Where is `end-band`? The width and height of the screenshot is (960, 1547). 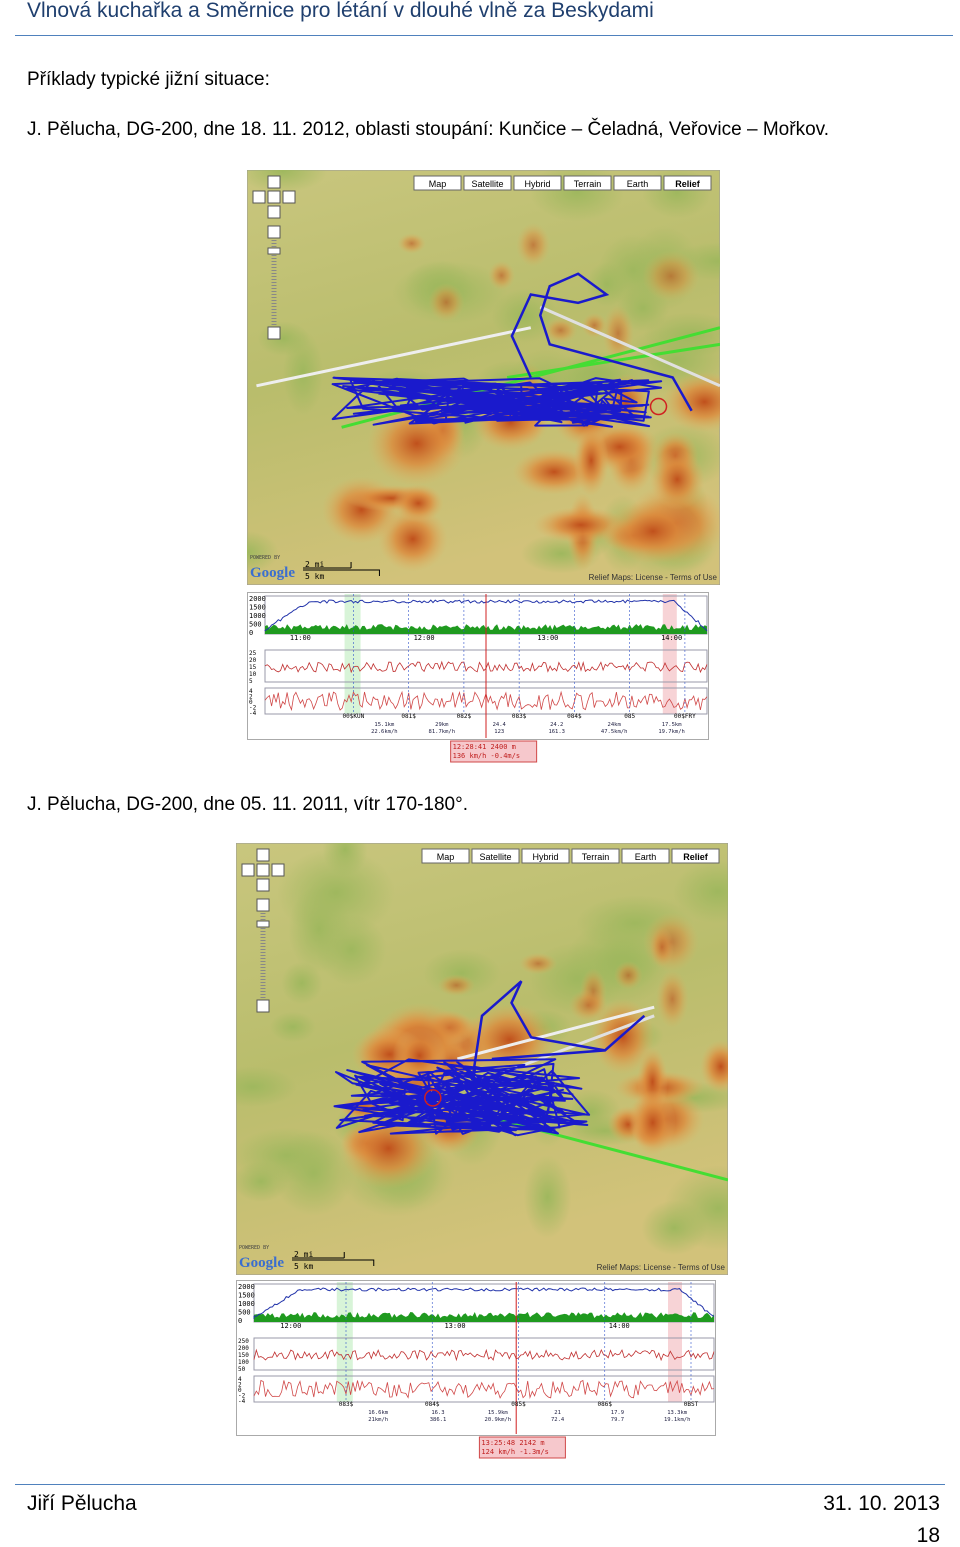
end-band is located at coordinates (669, 654).